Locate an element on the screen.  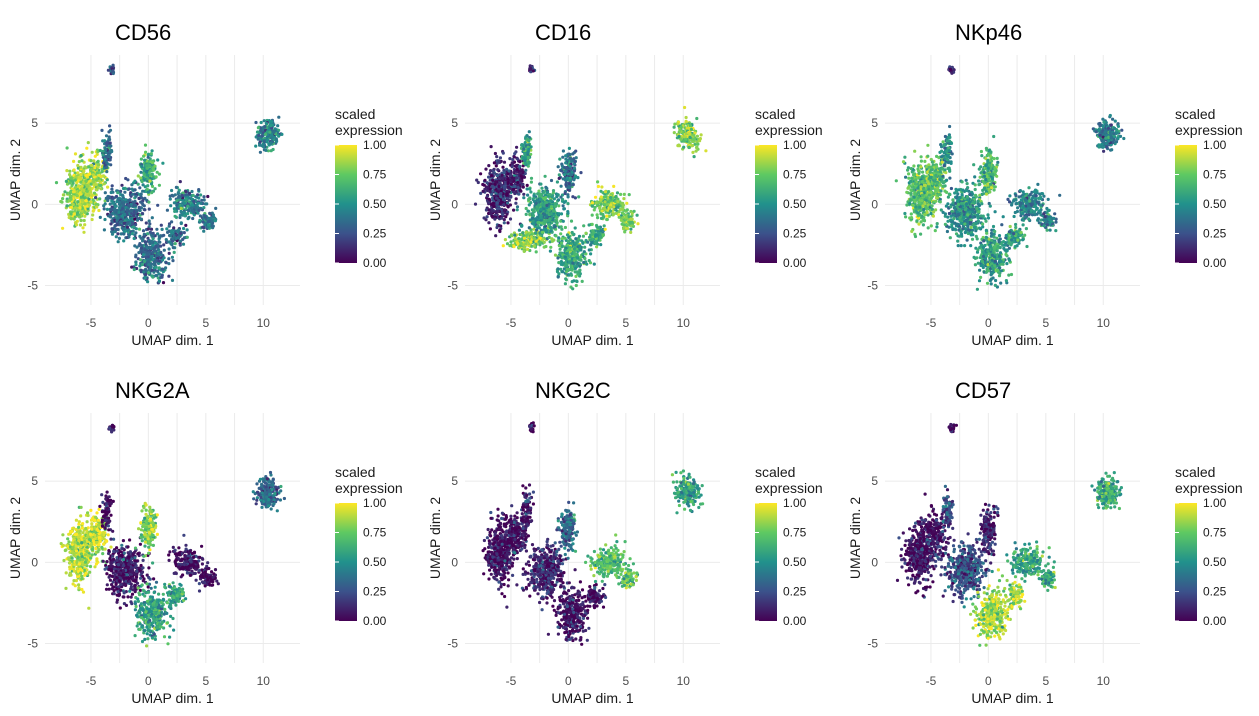
colorbar is located at coordinates (766, 204).